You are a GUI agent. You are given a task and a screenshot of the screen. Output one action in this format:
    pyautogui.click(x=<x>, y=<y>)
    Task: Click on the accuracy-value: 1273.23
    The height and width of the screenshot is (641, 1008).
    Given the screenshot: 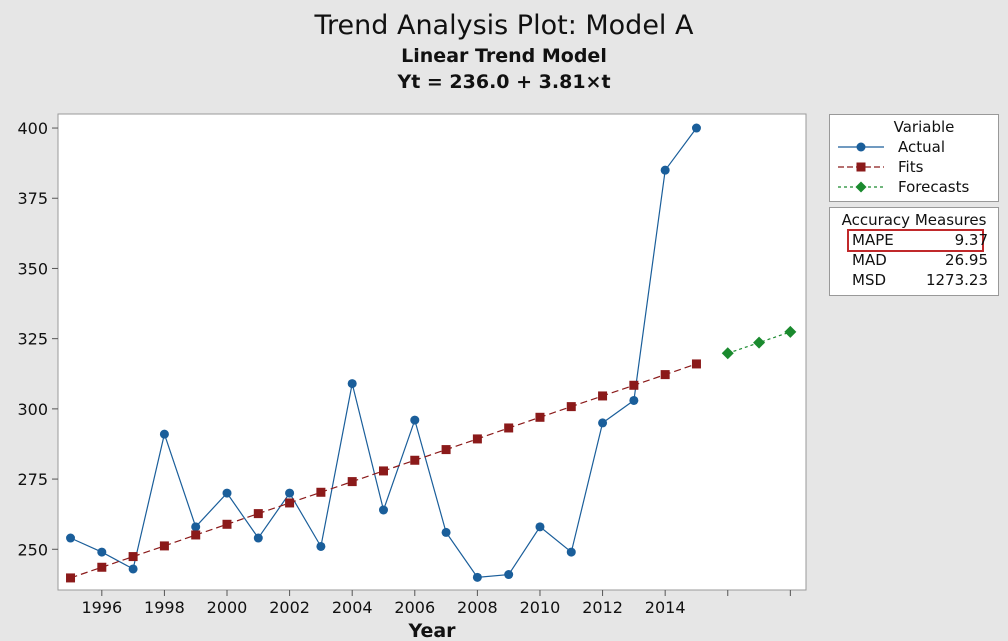 What is the action you would take?
    pyautogui.click(x=956, y=280)
    